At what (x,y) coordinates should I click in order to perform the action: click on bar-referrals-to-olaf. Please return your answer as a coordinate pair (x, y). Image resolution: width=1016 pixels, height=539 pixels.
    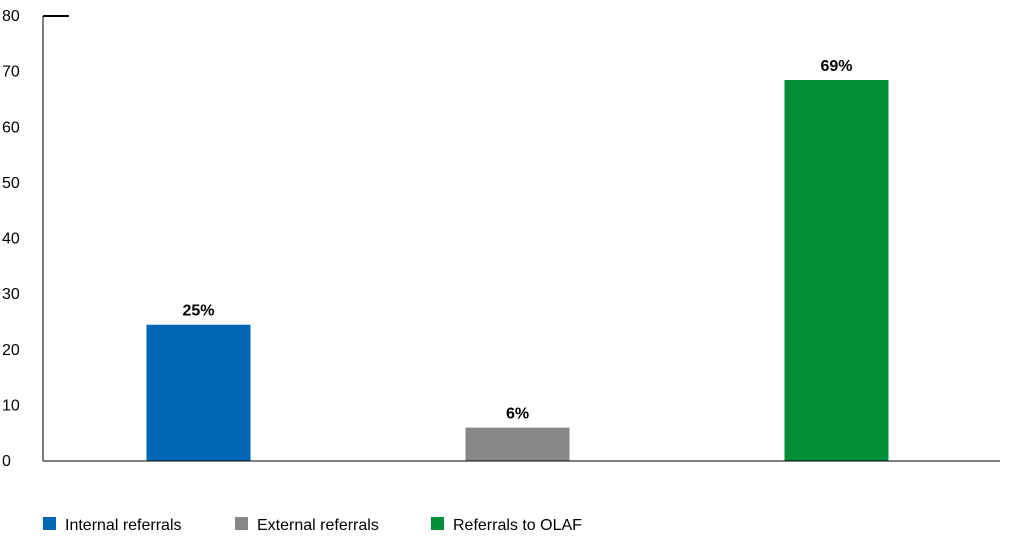
    Looking at the image, I should click on (836, 270).